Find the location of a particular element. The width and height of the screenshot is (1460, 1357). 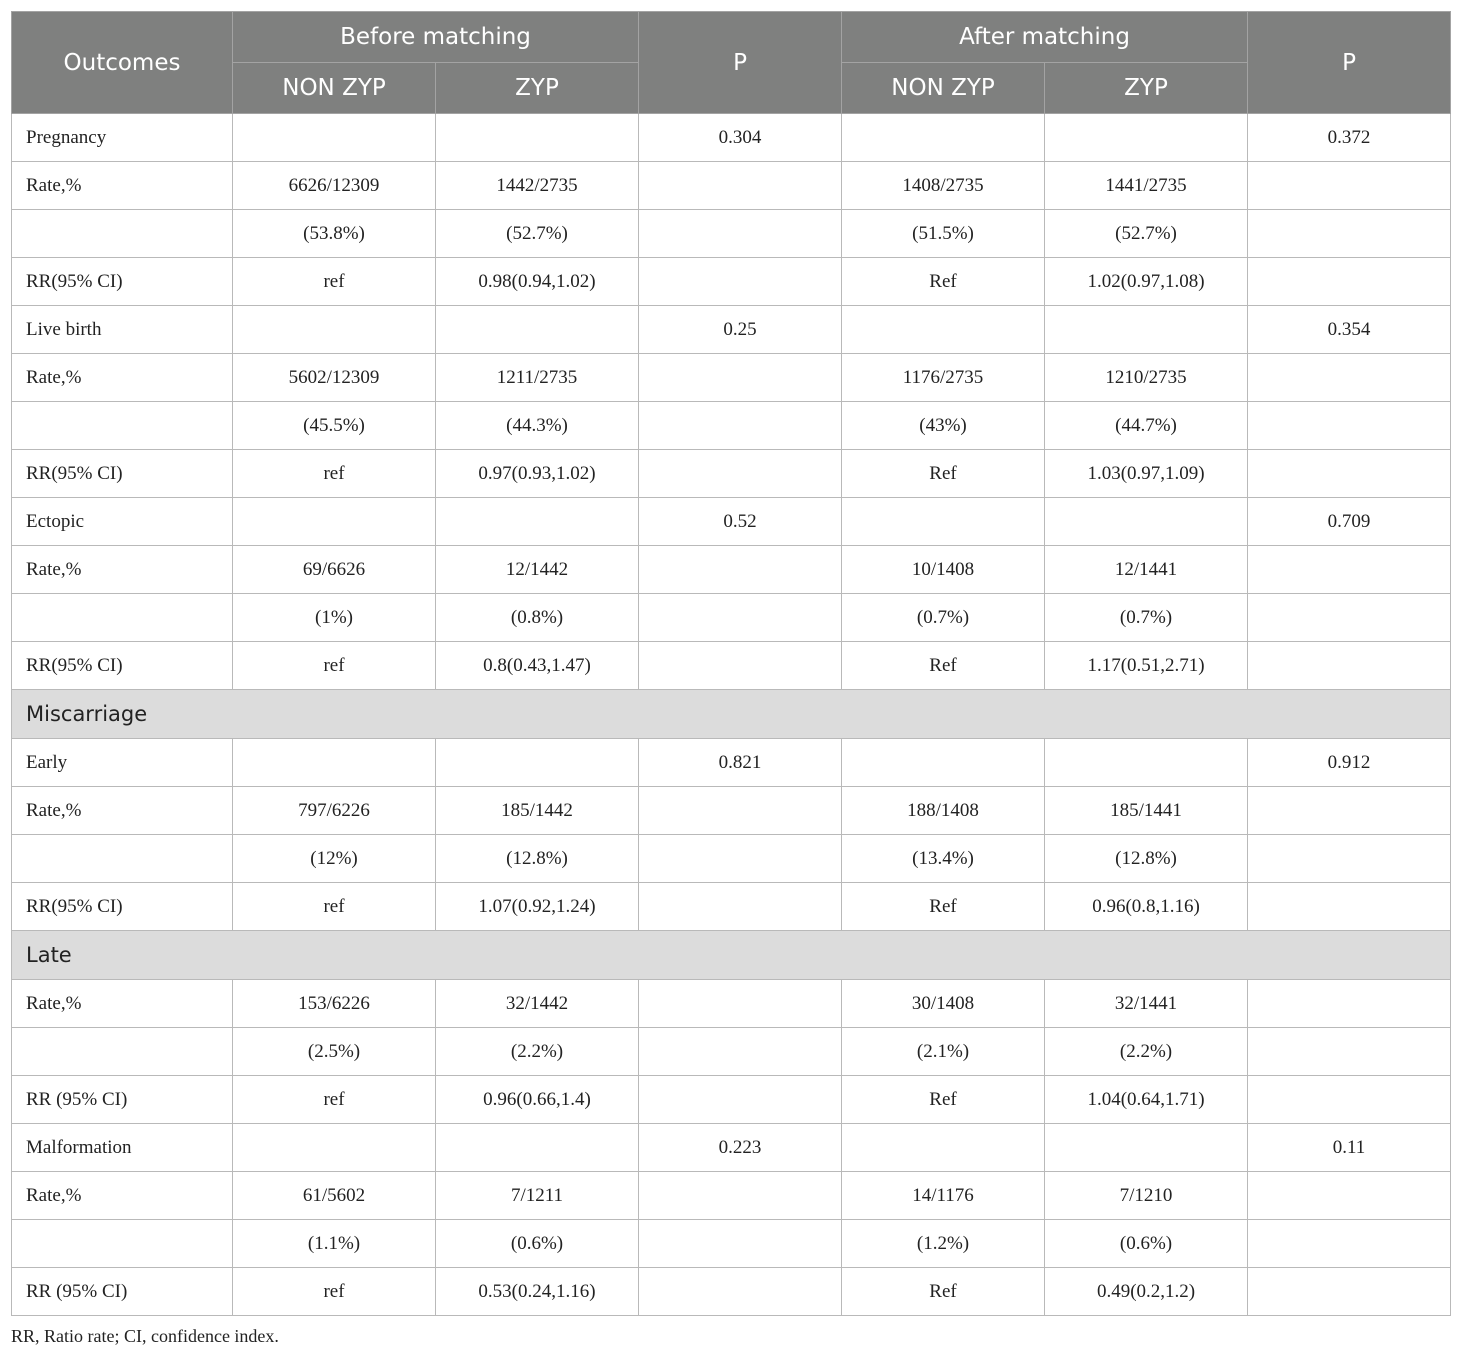

cell-p-before: 0.25 is located at coordinates (740, 329).